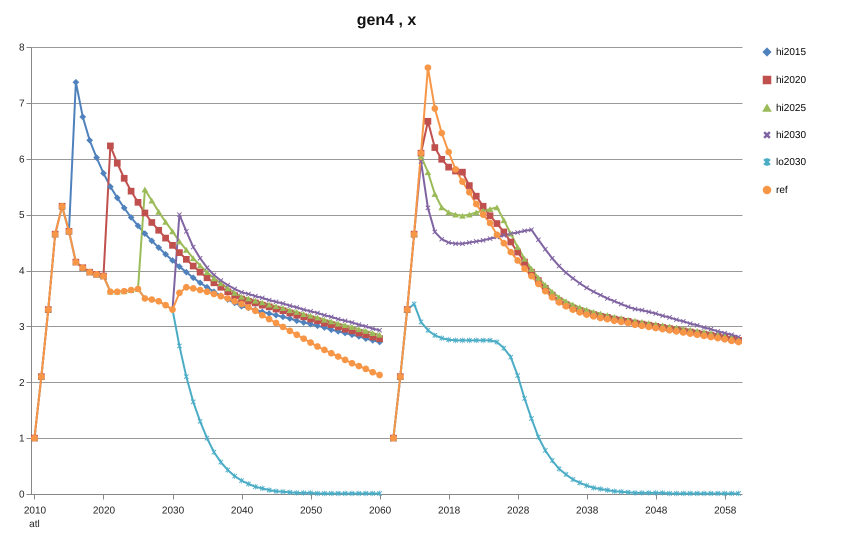 The width and height of the screenshot is (847, 550). What do you see at coordinates (21, 383) in the screenshot?
I see `y-tick-label: 2` at bounding box center [21, 383].